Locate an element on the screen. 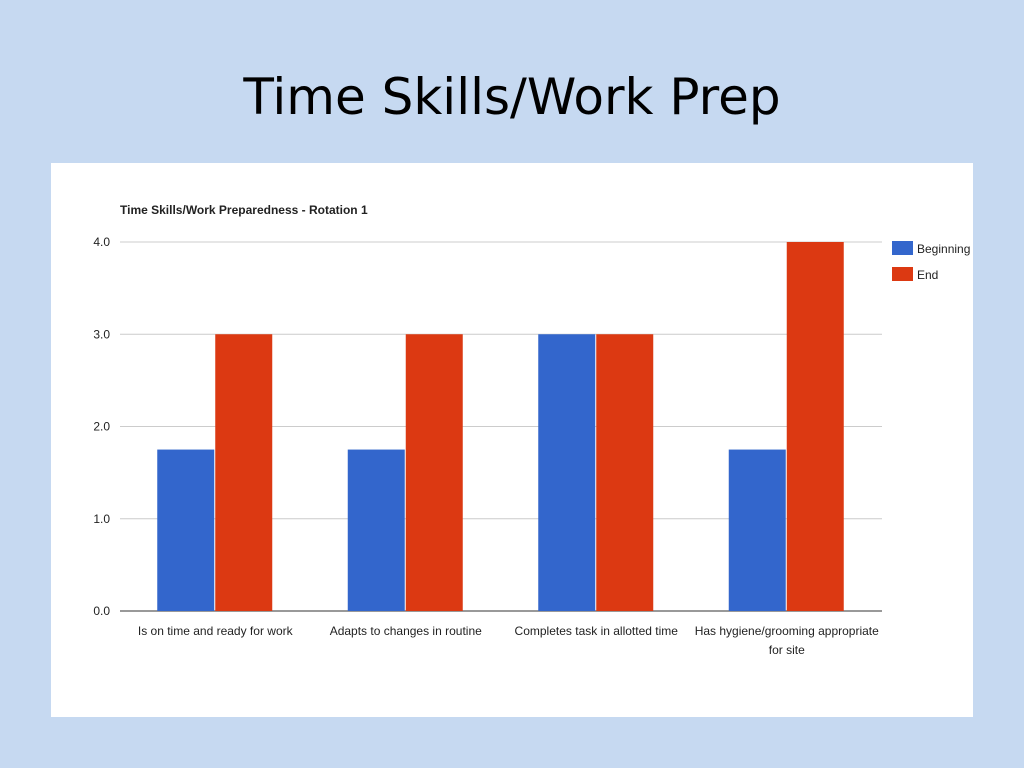  legend-swatch-end is located at coordinates (902, 274).